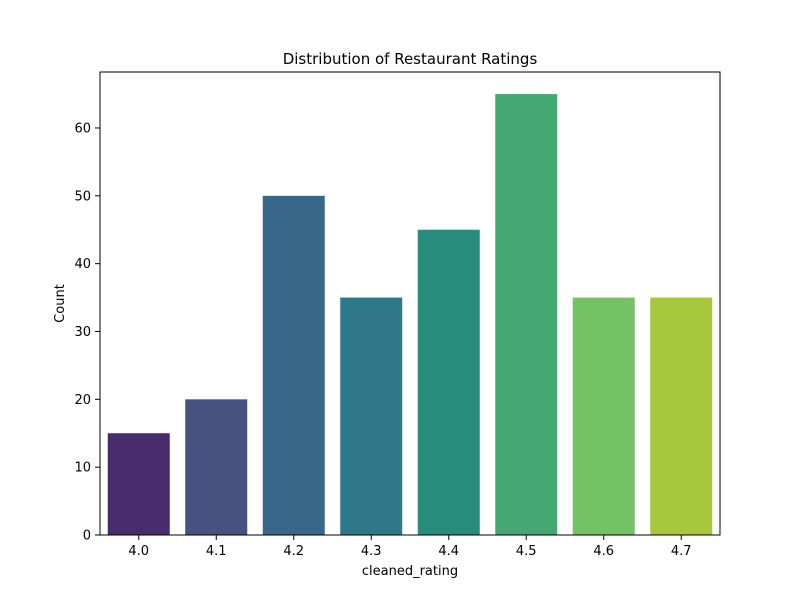 The width and height of the screenshot is (800, 604). I want to click on y-tick-label: 20, so click(82, 400).